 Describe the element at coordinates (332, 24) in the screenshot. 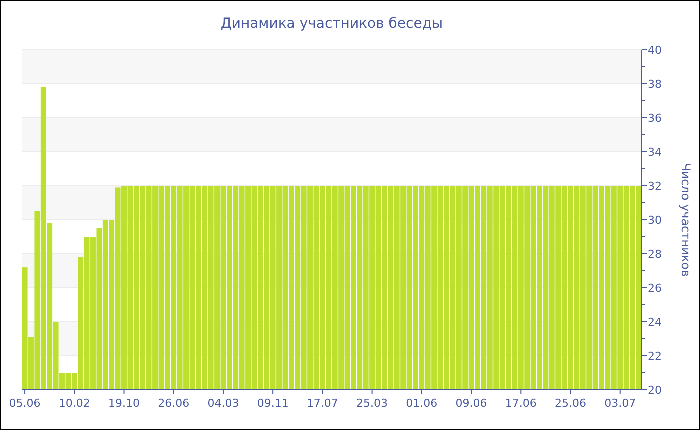

I see `chart-title: Динамика участников беседы` at that location.